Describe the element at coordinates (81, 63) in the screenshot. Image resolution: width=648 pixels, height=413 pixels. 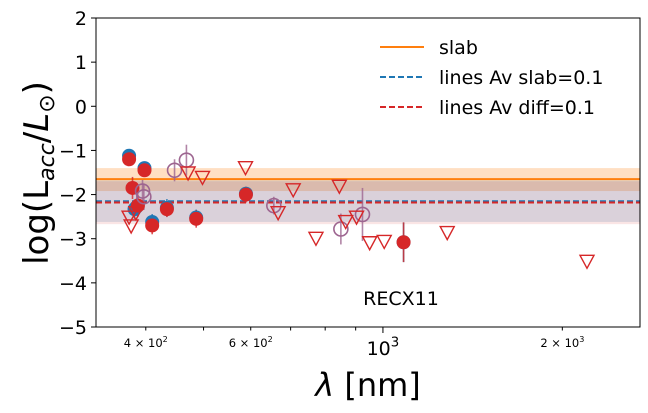
I see `y-tick-label-1: 1` at that location.